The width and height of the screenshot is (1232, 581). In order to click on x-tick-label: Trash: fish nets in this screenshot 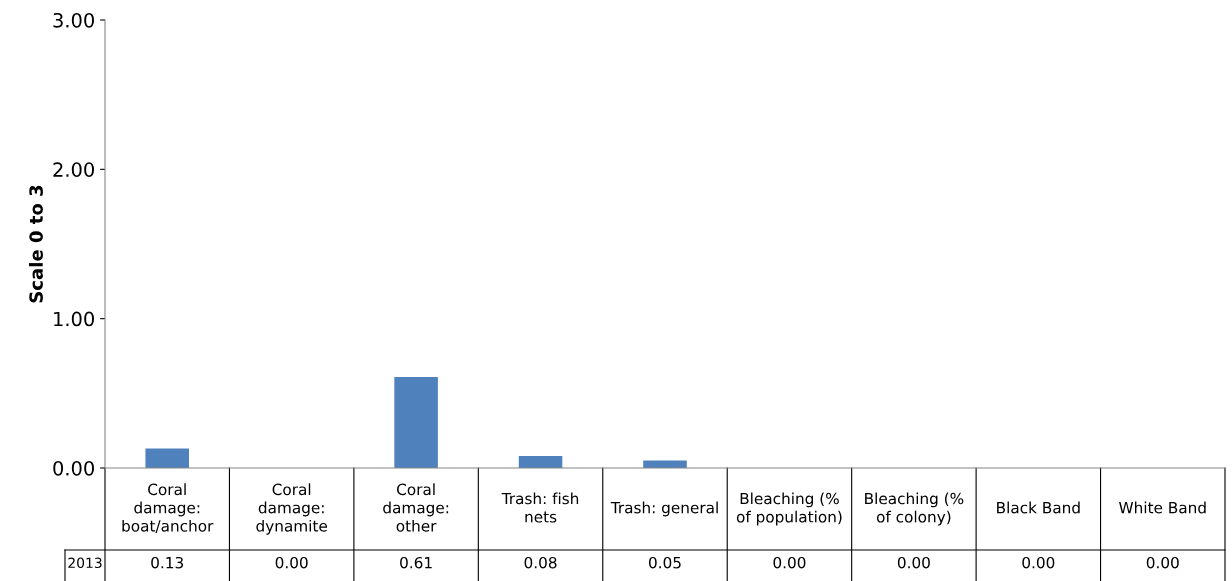, I will do `click(540, 507)`.